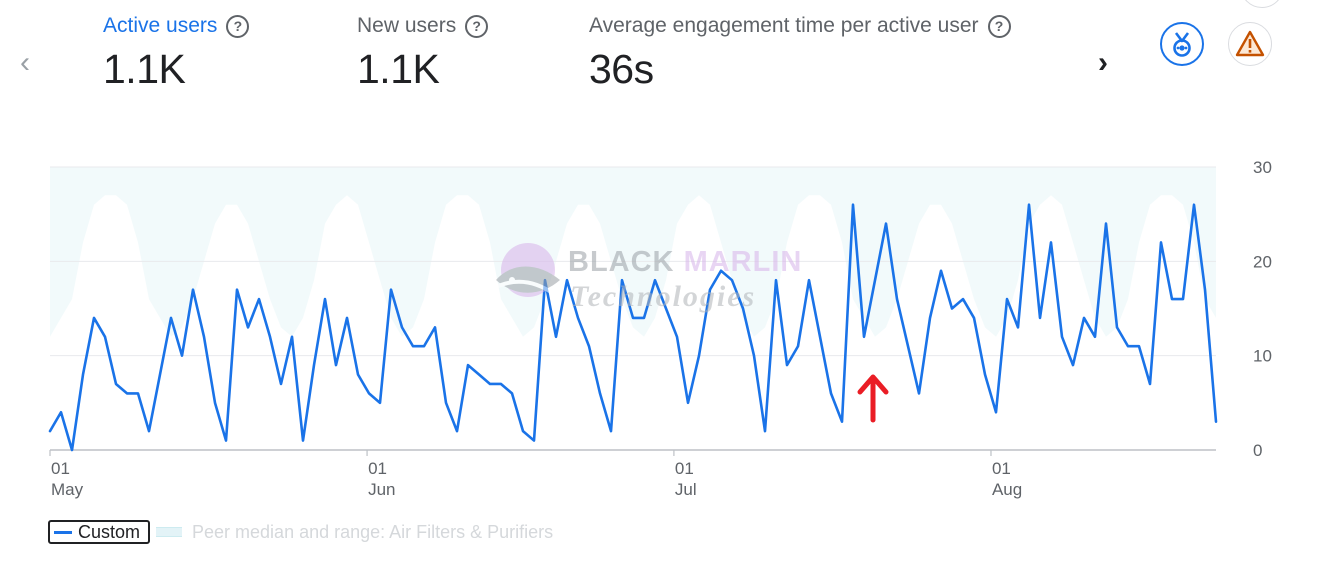 The image size is (1320, 561). What do you see at coordinates (67, 489) in the screenshot?
I see `x-tick-month: May` at bounding box center [67, 489].